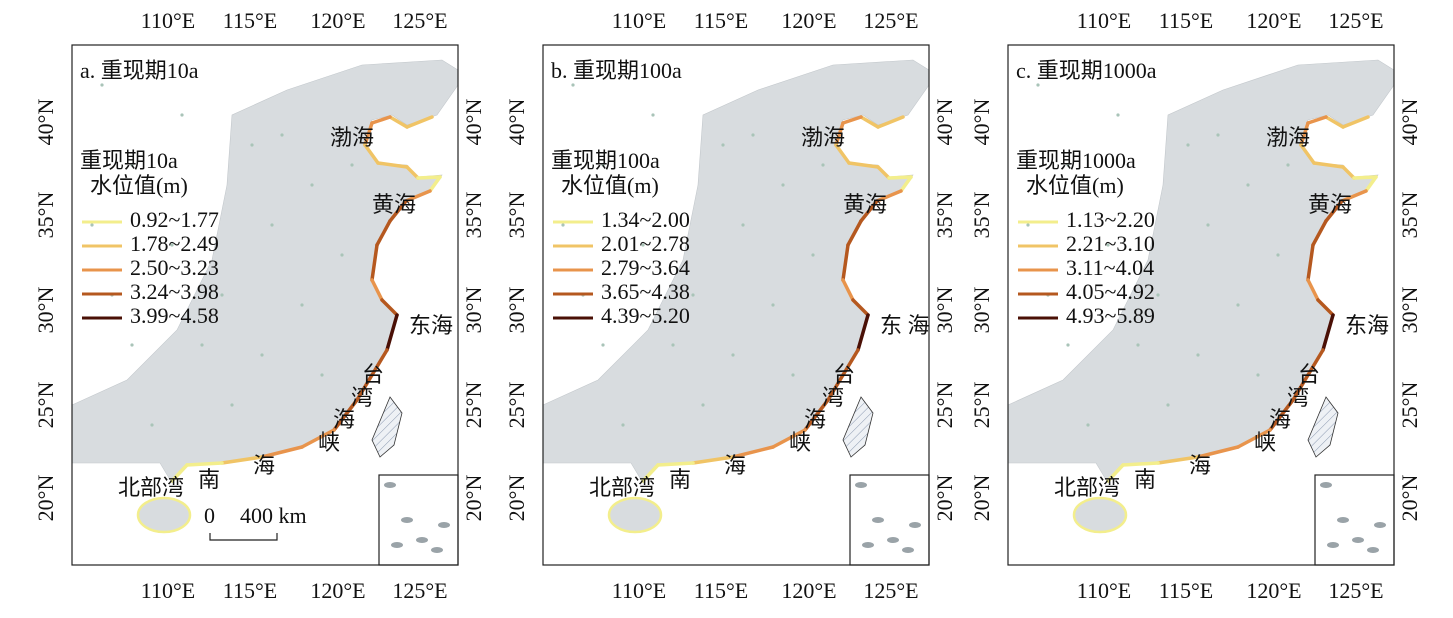  What do you see at coordinates (1110, 243) in the screenshot?
I see `legend-label: 2.21~3.10` at bounding box center [1110, 243].